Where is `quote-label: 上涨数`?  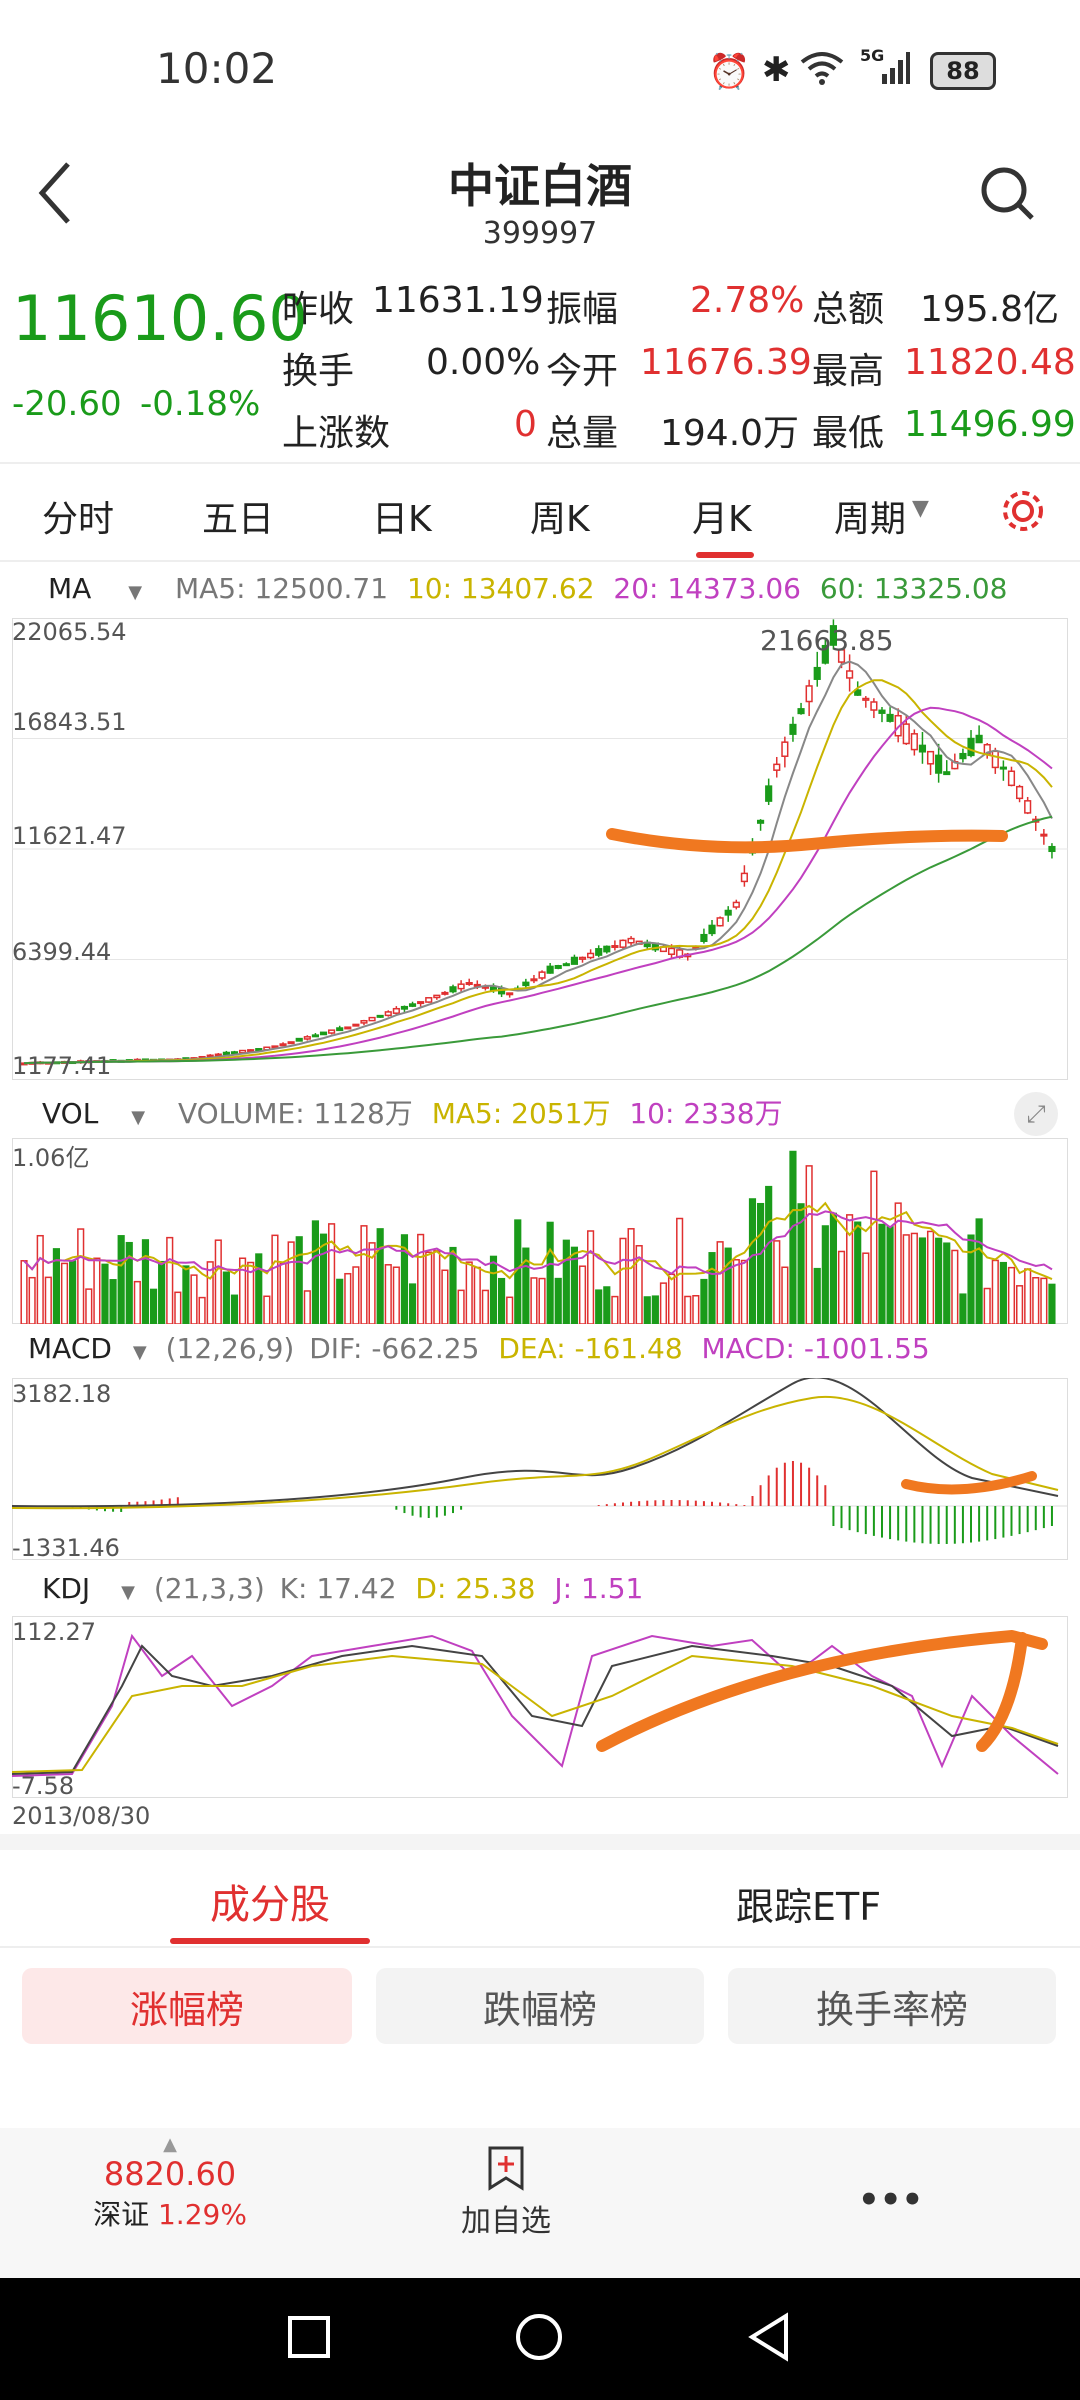
quote-label: 上涨数 is located at coordinates (336, 433).